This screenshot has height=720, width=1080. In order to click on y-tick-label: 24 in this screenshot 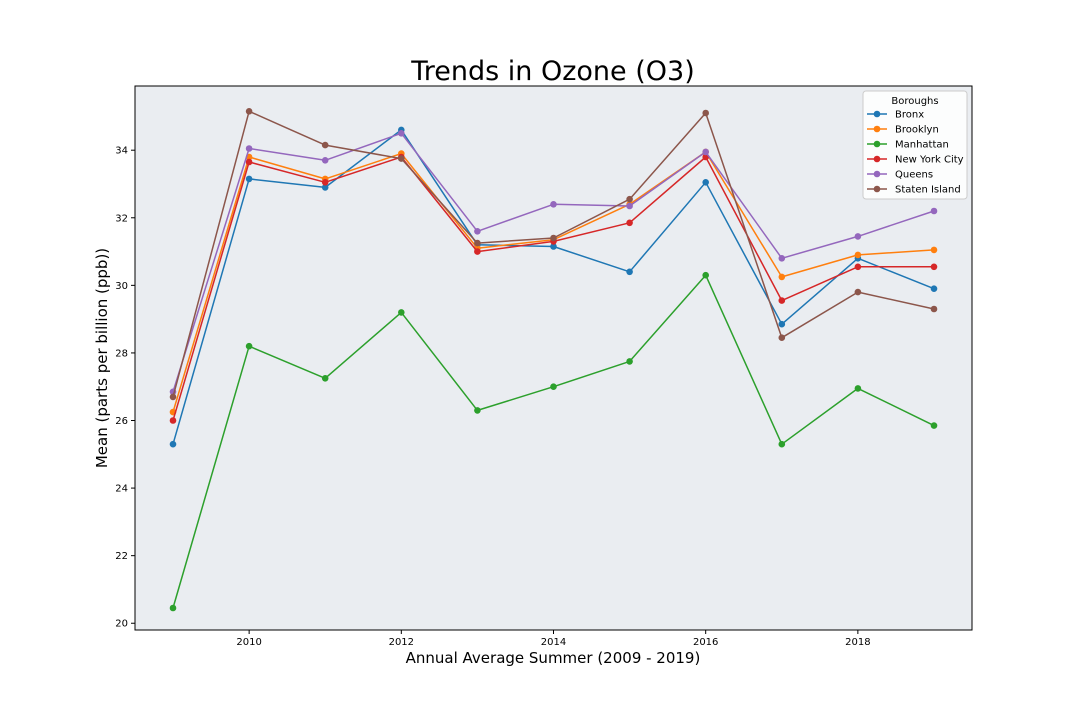, I will do `click(121, 489)`.